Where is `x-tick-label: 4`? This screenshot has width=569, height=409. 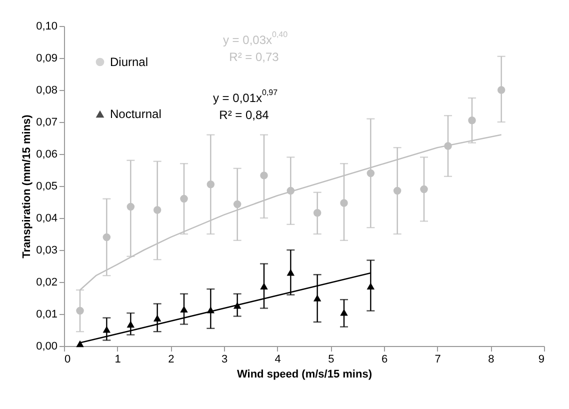 x-tick-label: 4 is located at coordinates (277, 360).